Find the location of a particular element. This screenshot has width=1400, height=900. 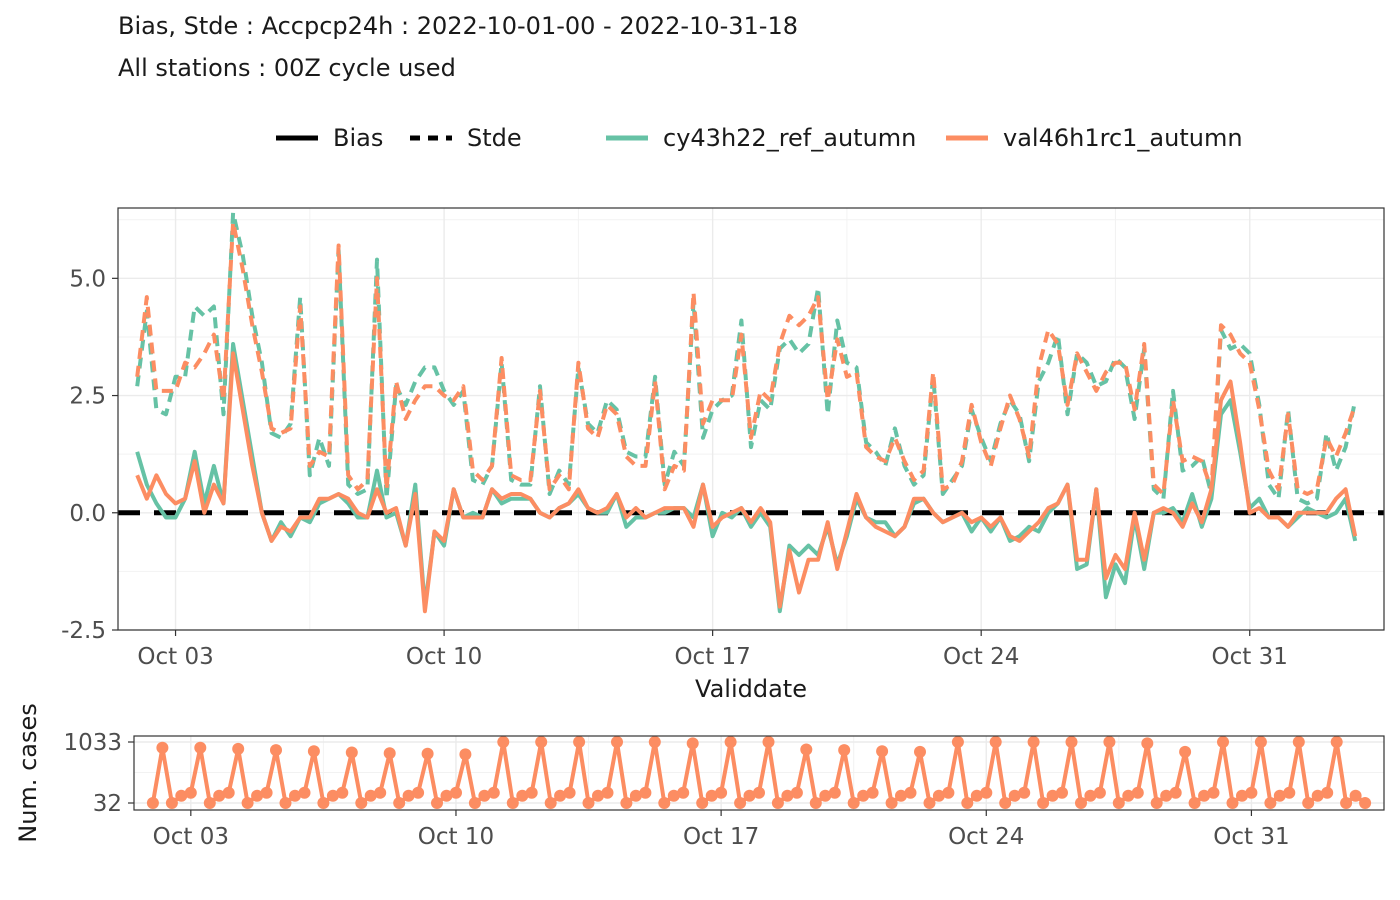

cases-x-axis: Oct 03 Oct 10 Oct 17 Oct 24 Oct 31 is located at coordinates (721, 830).